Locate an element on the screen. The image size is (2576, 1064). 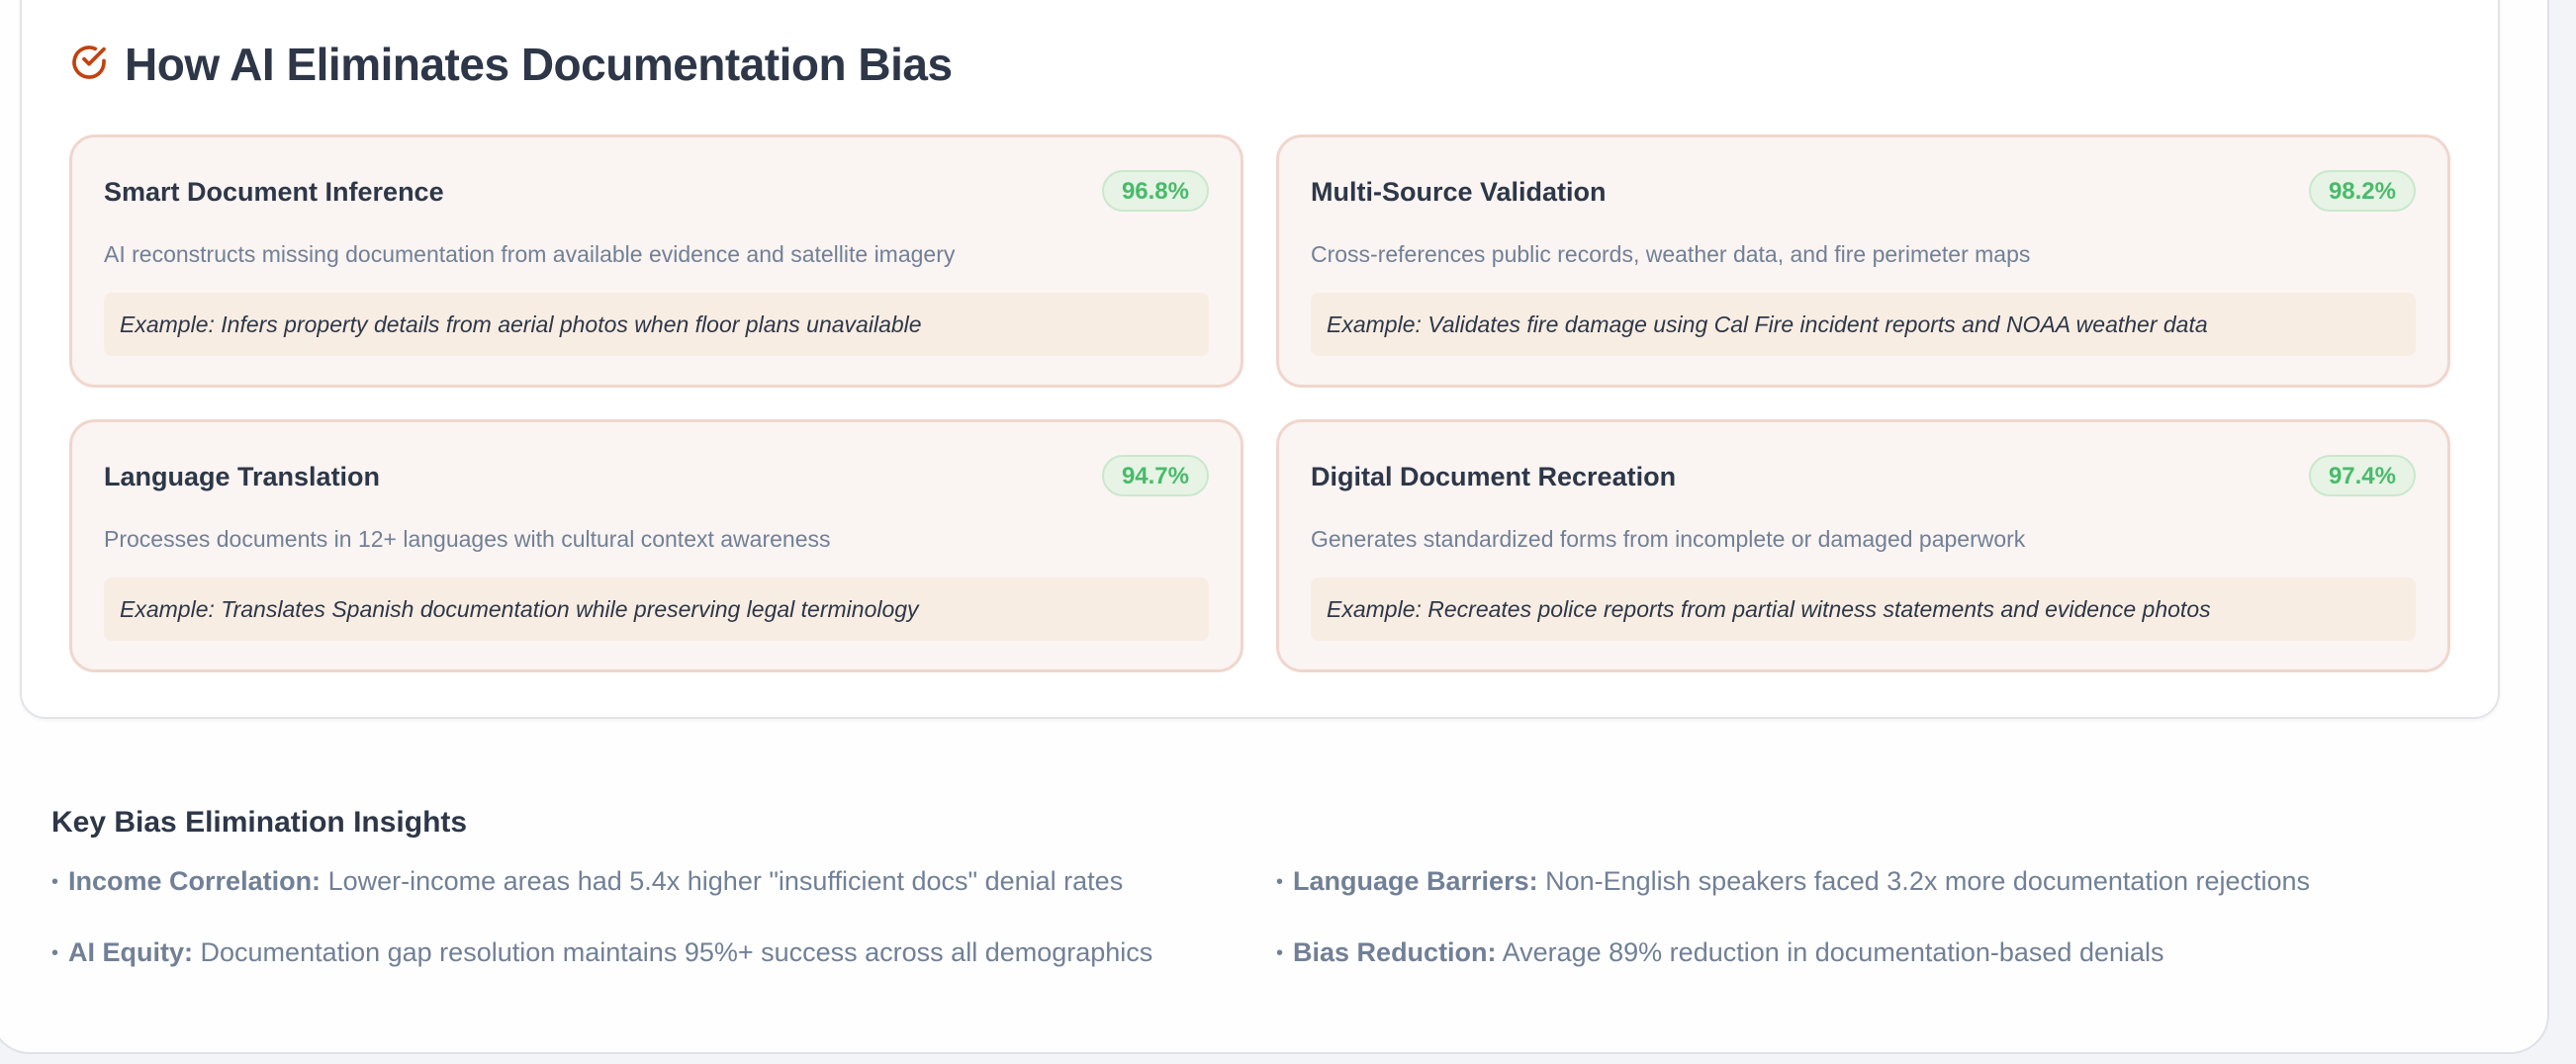
insight-label: Bias Reduction: is located at coordinates (1395, 952).